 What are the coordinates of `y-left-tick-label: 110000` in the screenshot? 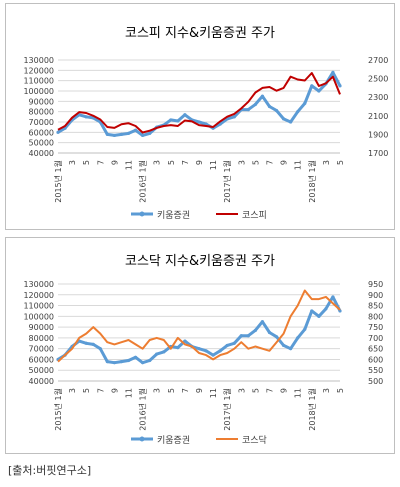 It's located at (38, 81).